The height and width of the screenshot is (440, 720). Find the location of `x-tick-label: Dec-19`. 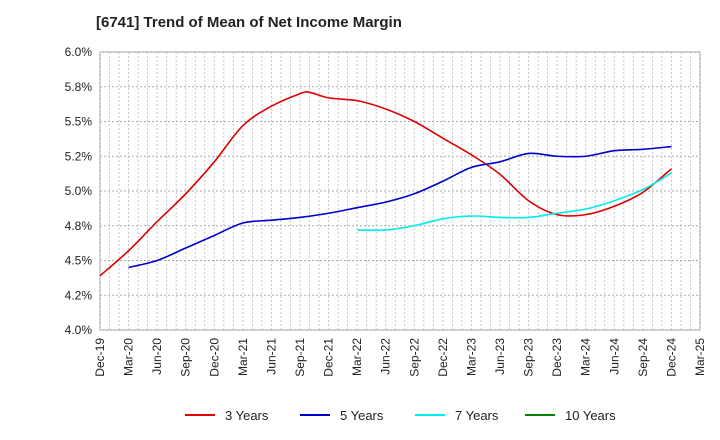

x-tick-label: Dec-19 is located at coordinates (100, 357).